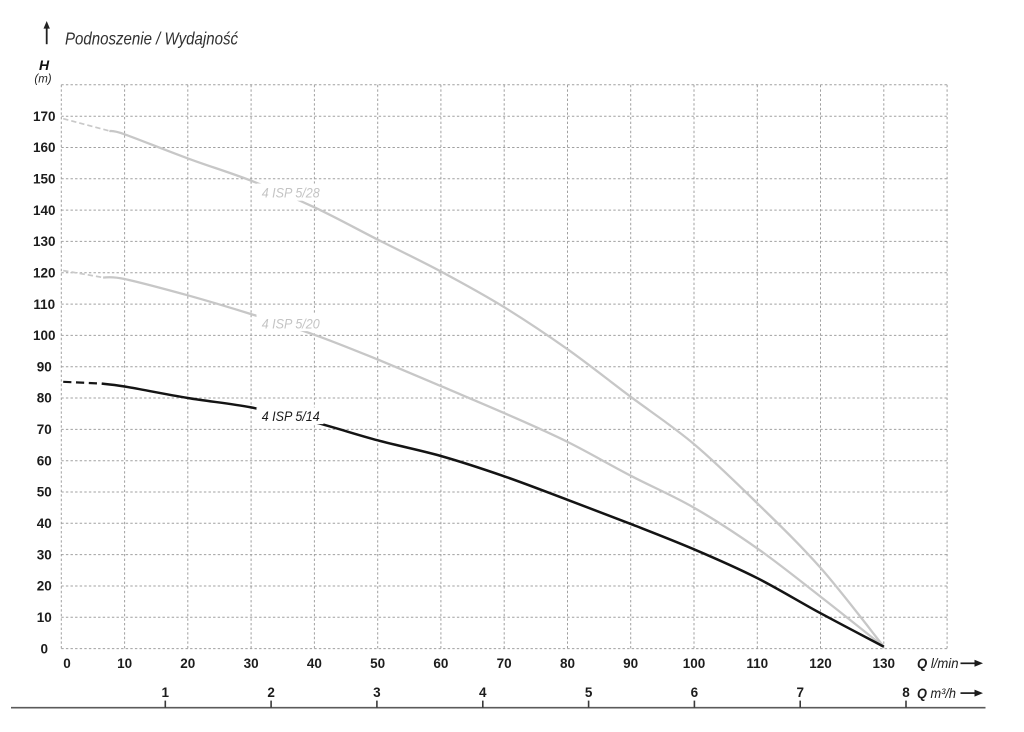  Describe the element at coordinates (44, 147) in the screenshot. I see `svg-text: 160` at that location.